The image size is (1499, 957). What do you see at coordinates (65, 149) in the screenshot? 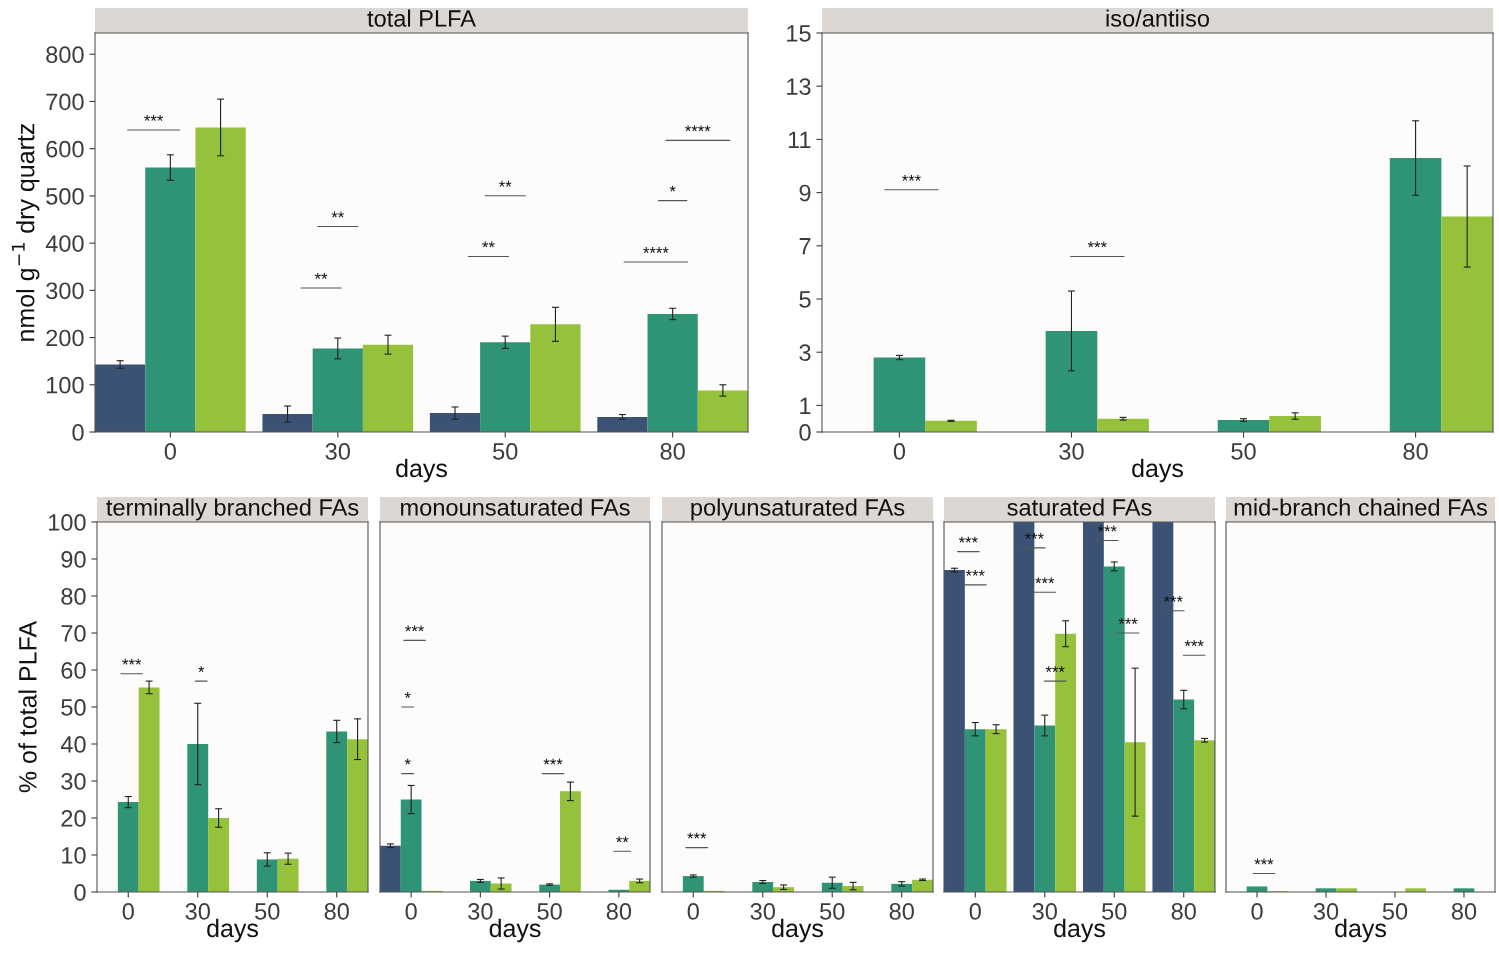
I see `y-tick-label: 600` at bounding box center [65, 149].